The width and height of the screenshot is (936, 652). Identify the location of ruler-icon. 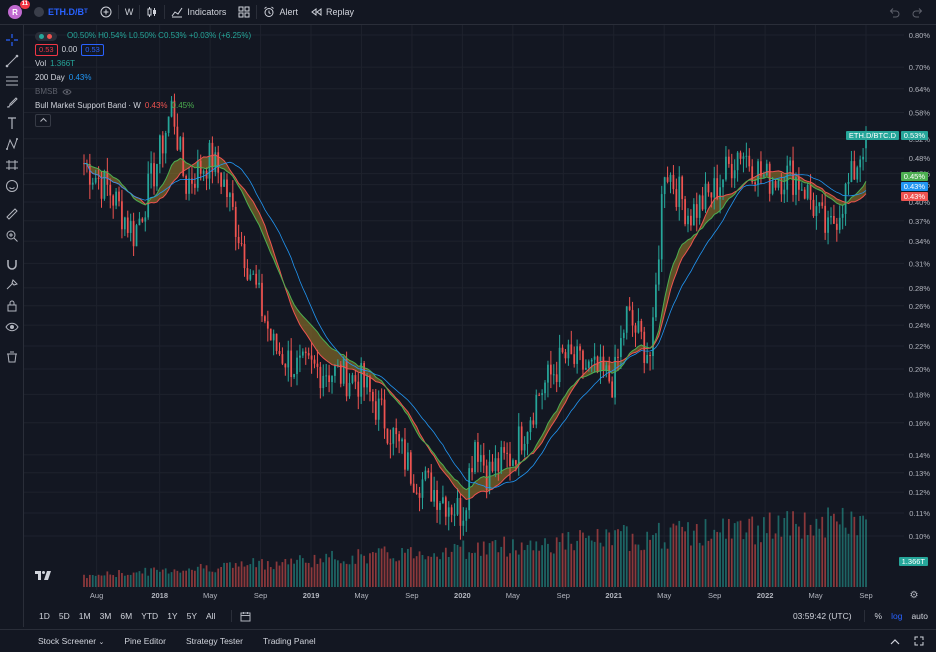
(12, 214).